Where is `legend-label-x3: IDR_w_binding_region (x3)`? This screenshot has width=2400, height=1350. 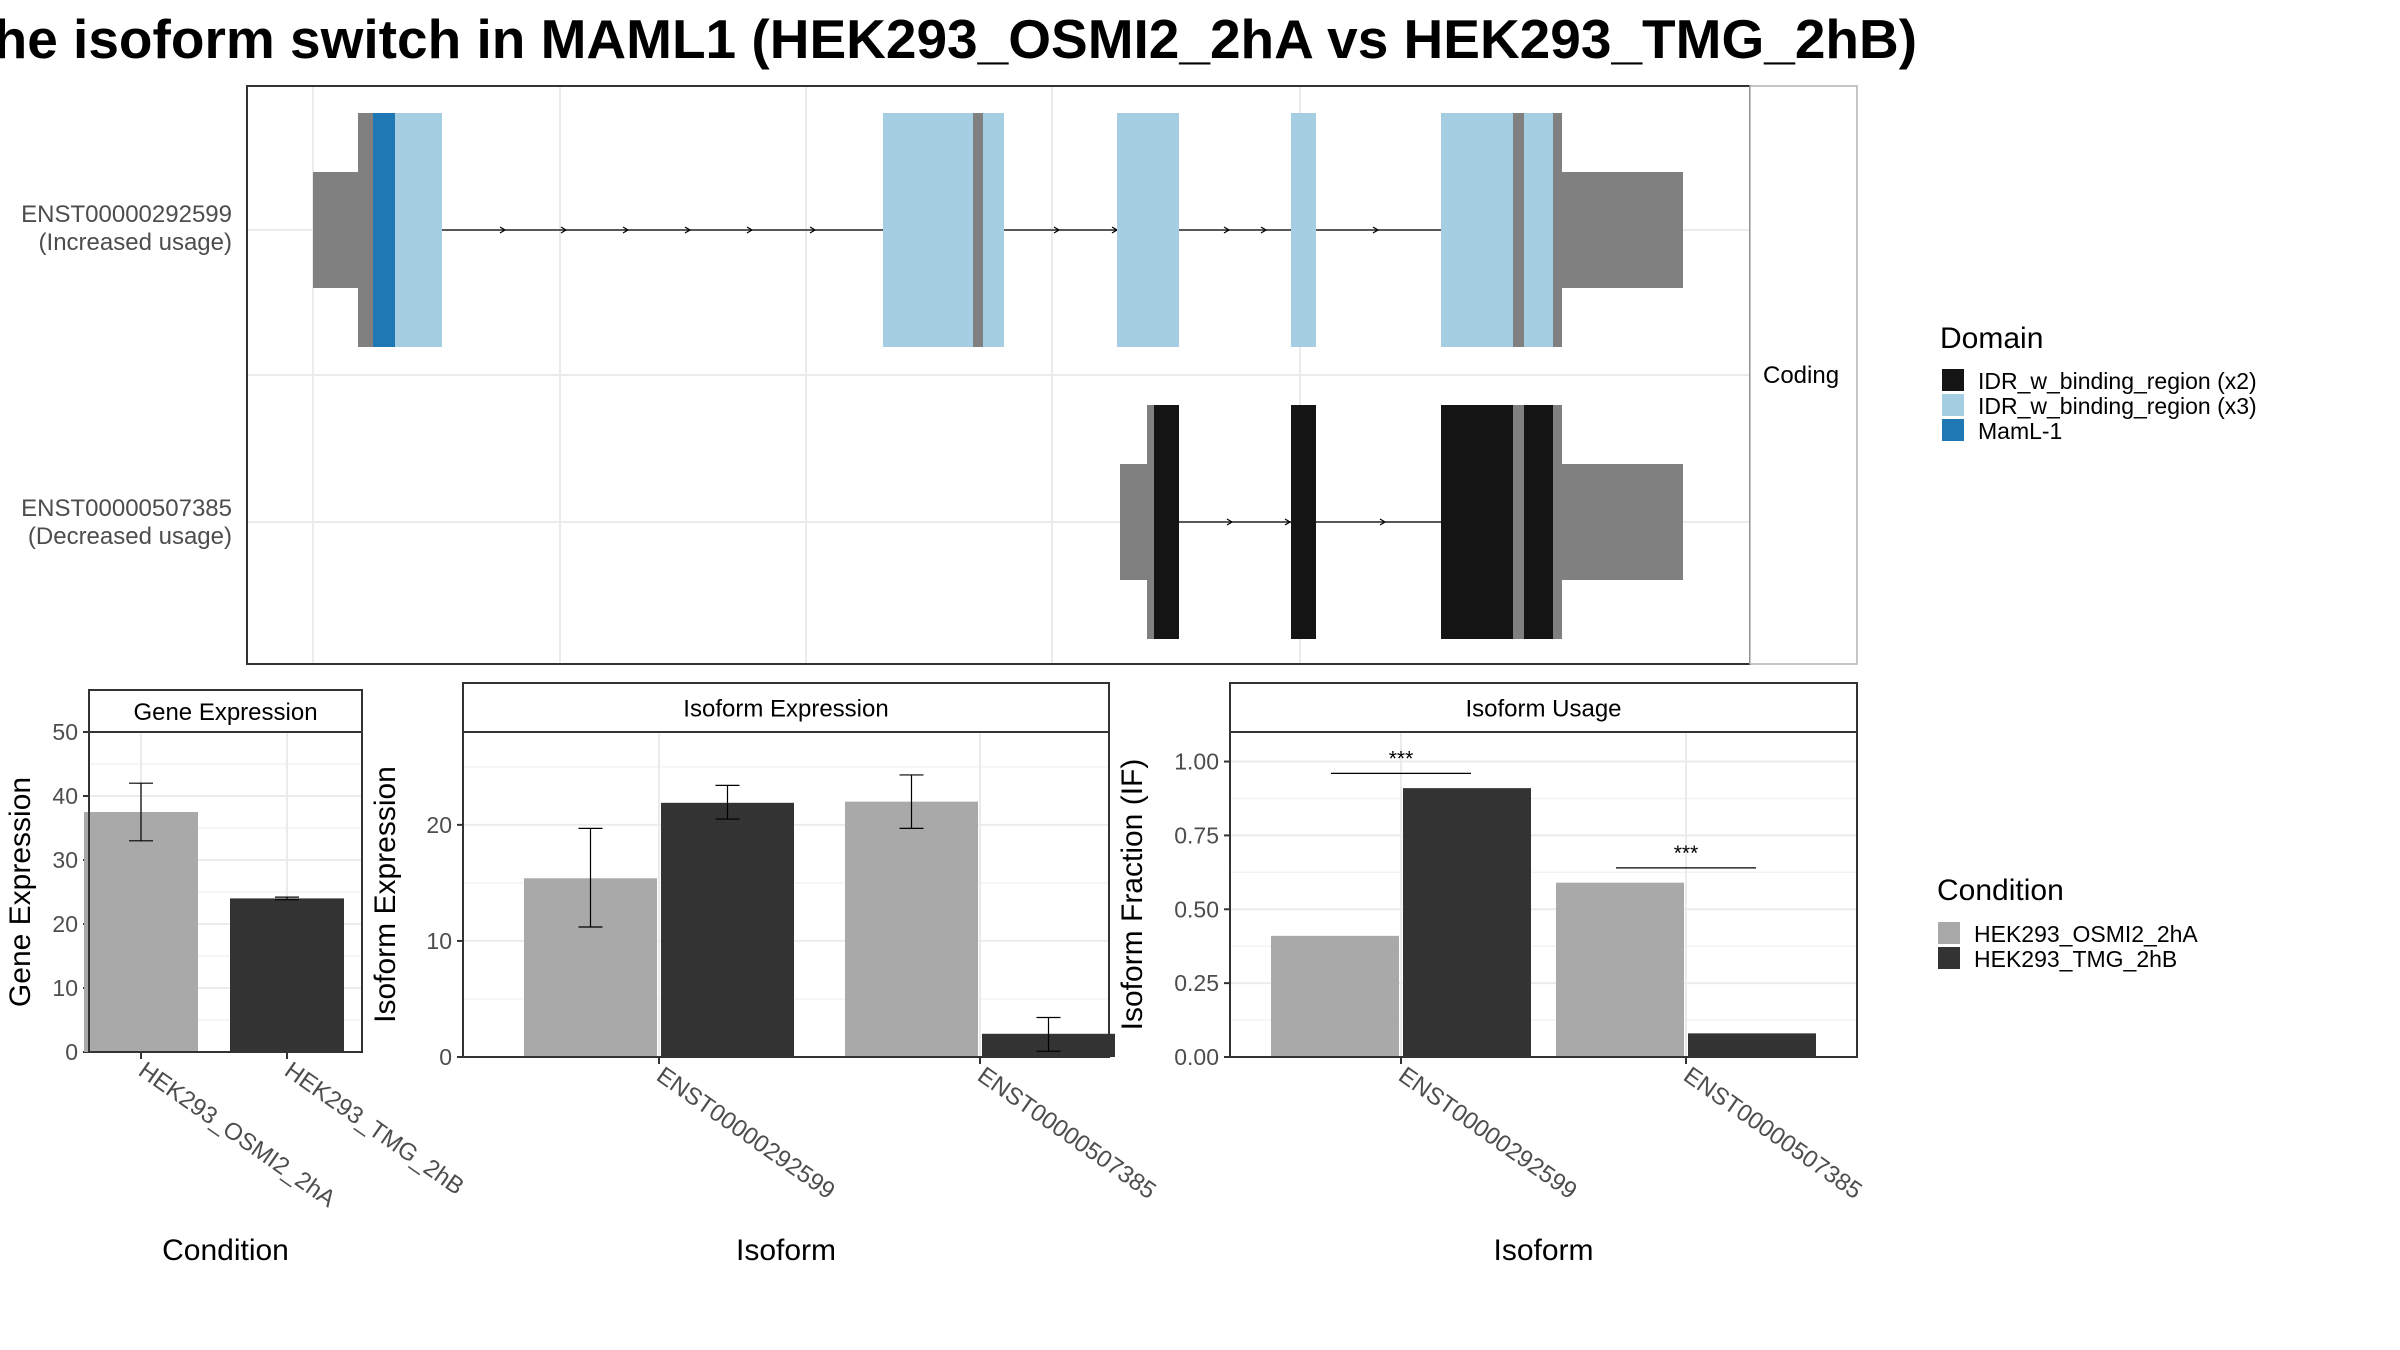 legend-label-x3: IDR_w_binding_region (x3) is located at coordinates (2117, 406).